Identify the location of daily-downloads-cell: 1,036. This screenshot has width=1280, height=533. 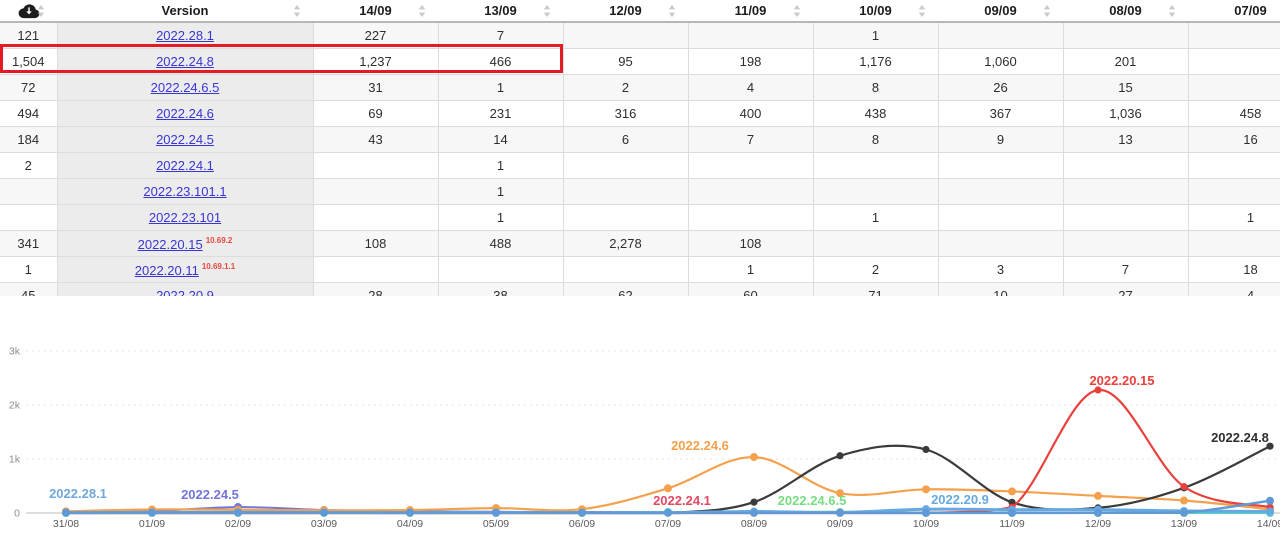
(1125, 113).